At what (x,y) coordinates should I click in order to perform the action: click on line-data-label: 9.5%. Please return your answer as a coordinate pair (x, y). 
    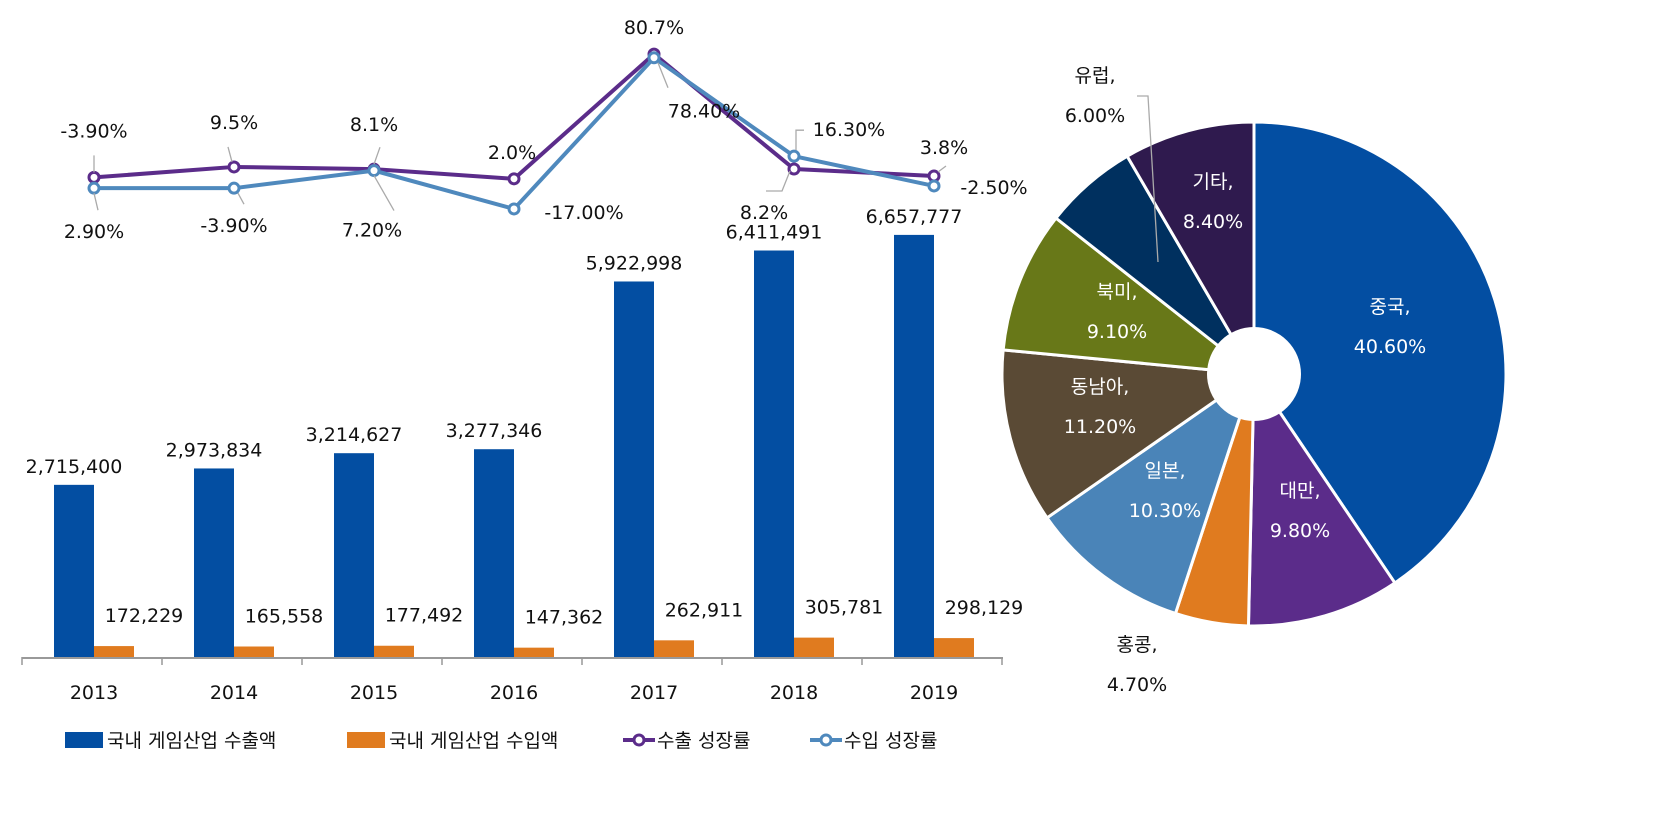
    Looking at the image, I should click on (234, 123).